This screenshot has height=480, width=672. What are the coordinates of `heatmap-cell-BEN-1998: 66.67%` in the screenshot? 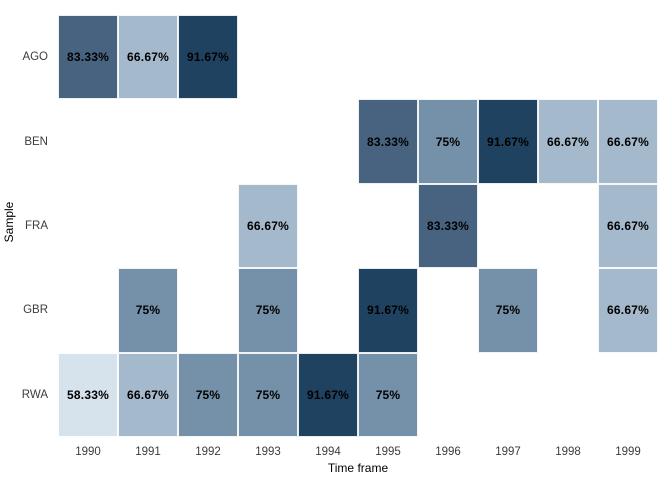 It's located at (568, 141).